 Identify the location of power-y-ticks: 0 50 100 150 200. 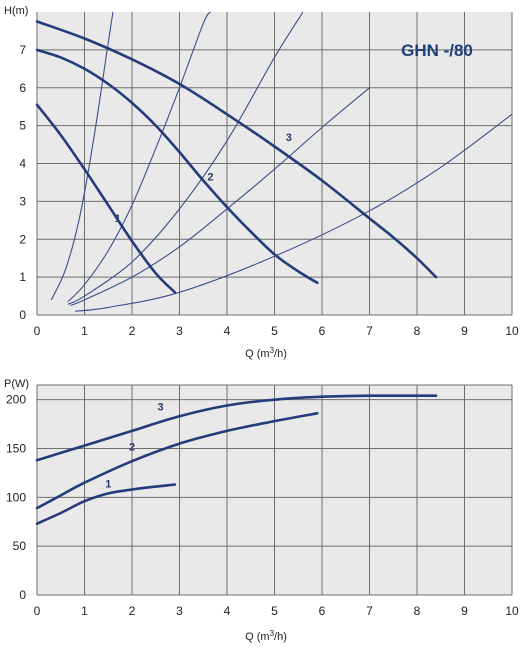
(16, 497).